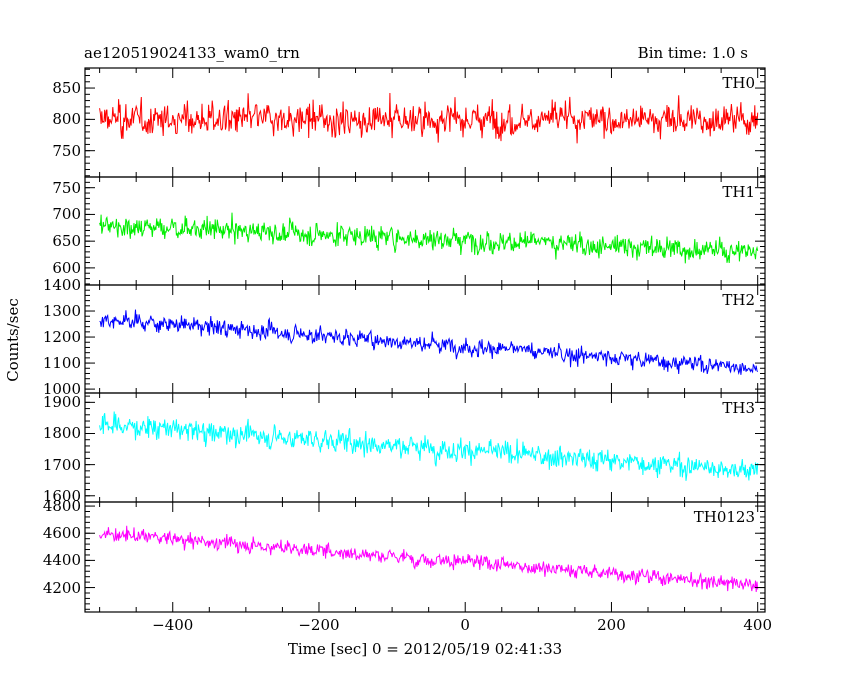  I want to click on panel-frame-th0123, so click(425, 557).